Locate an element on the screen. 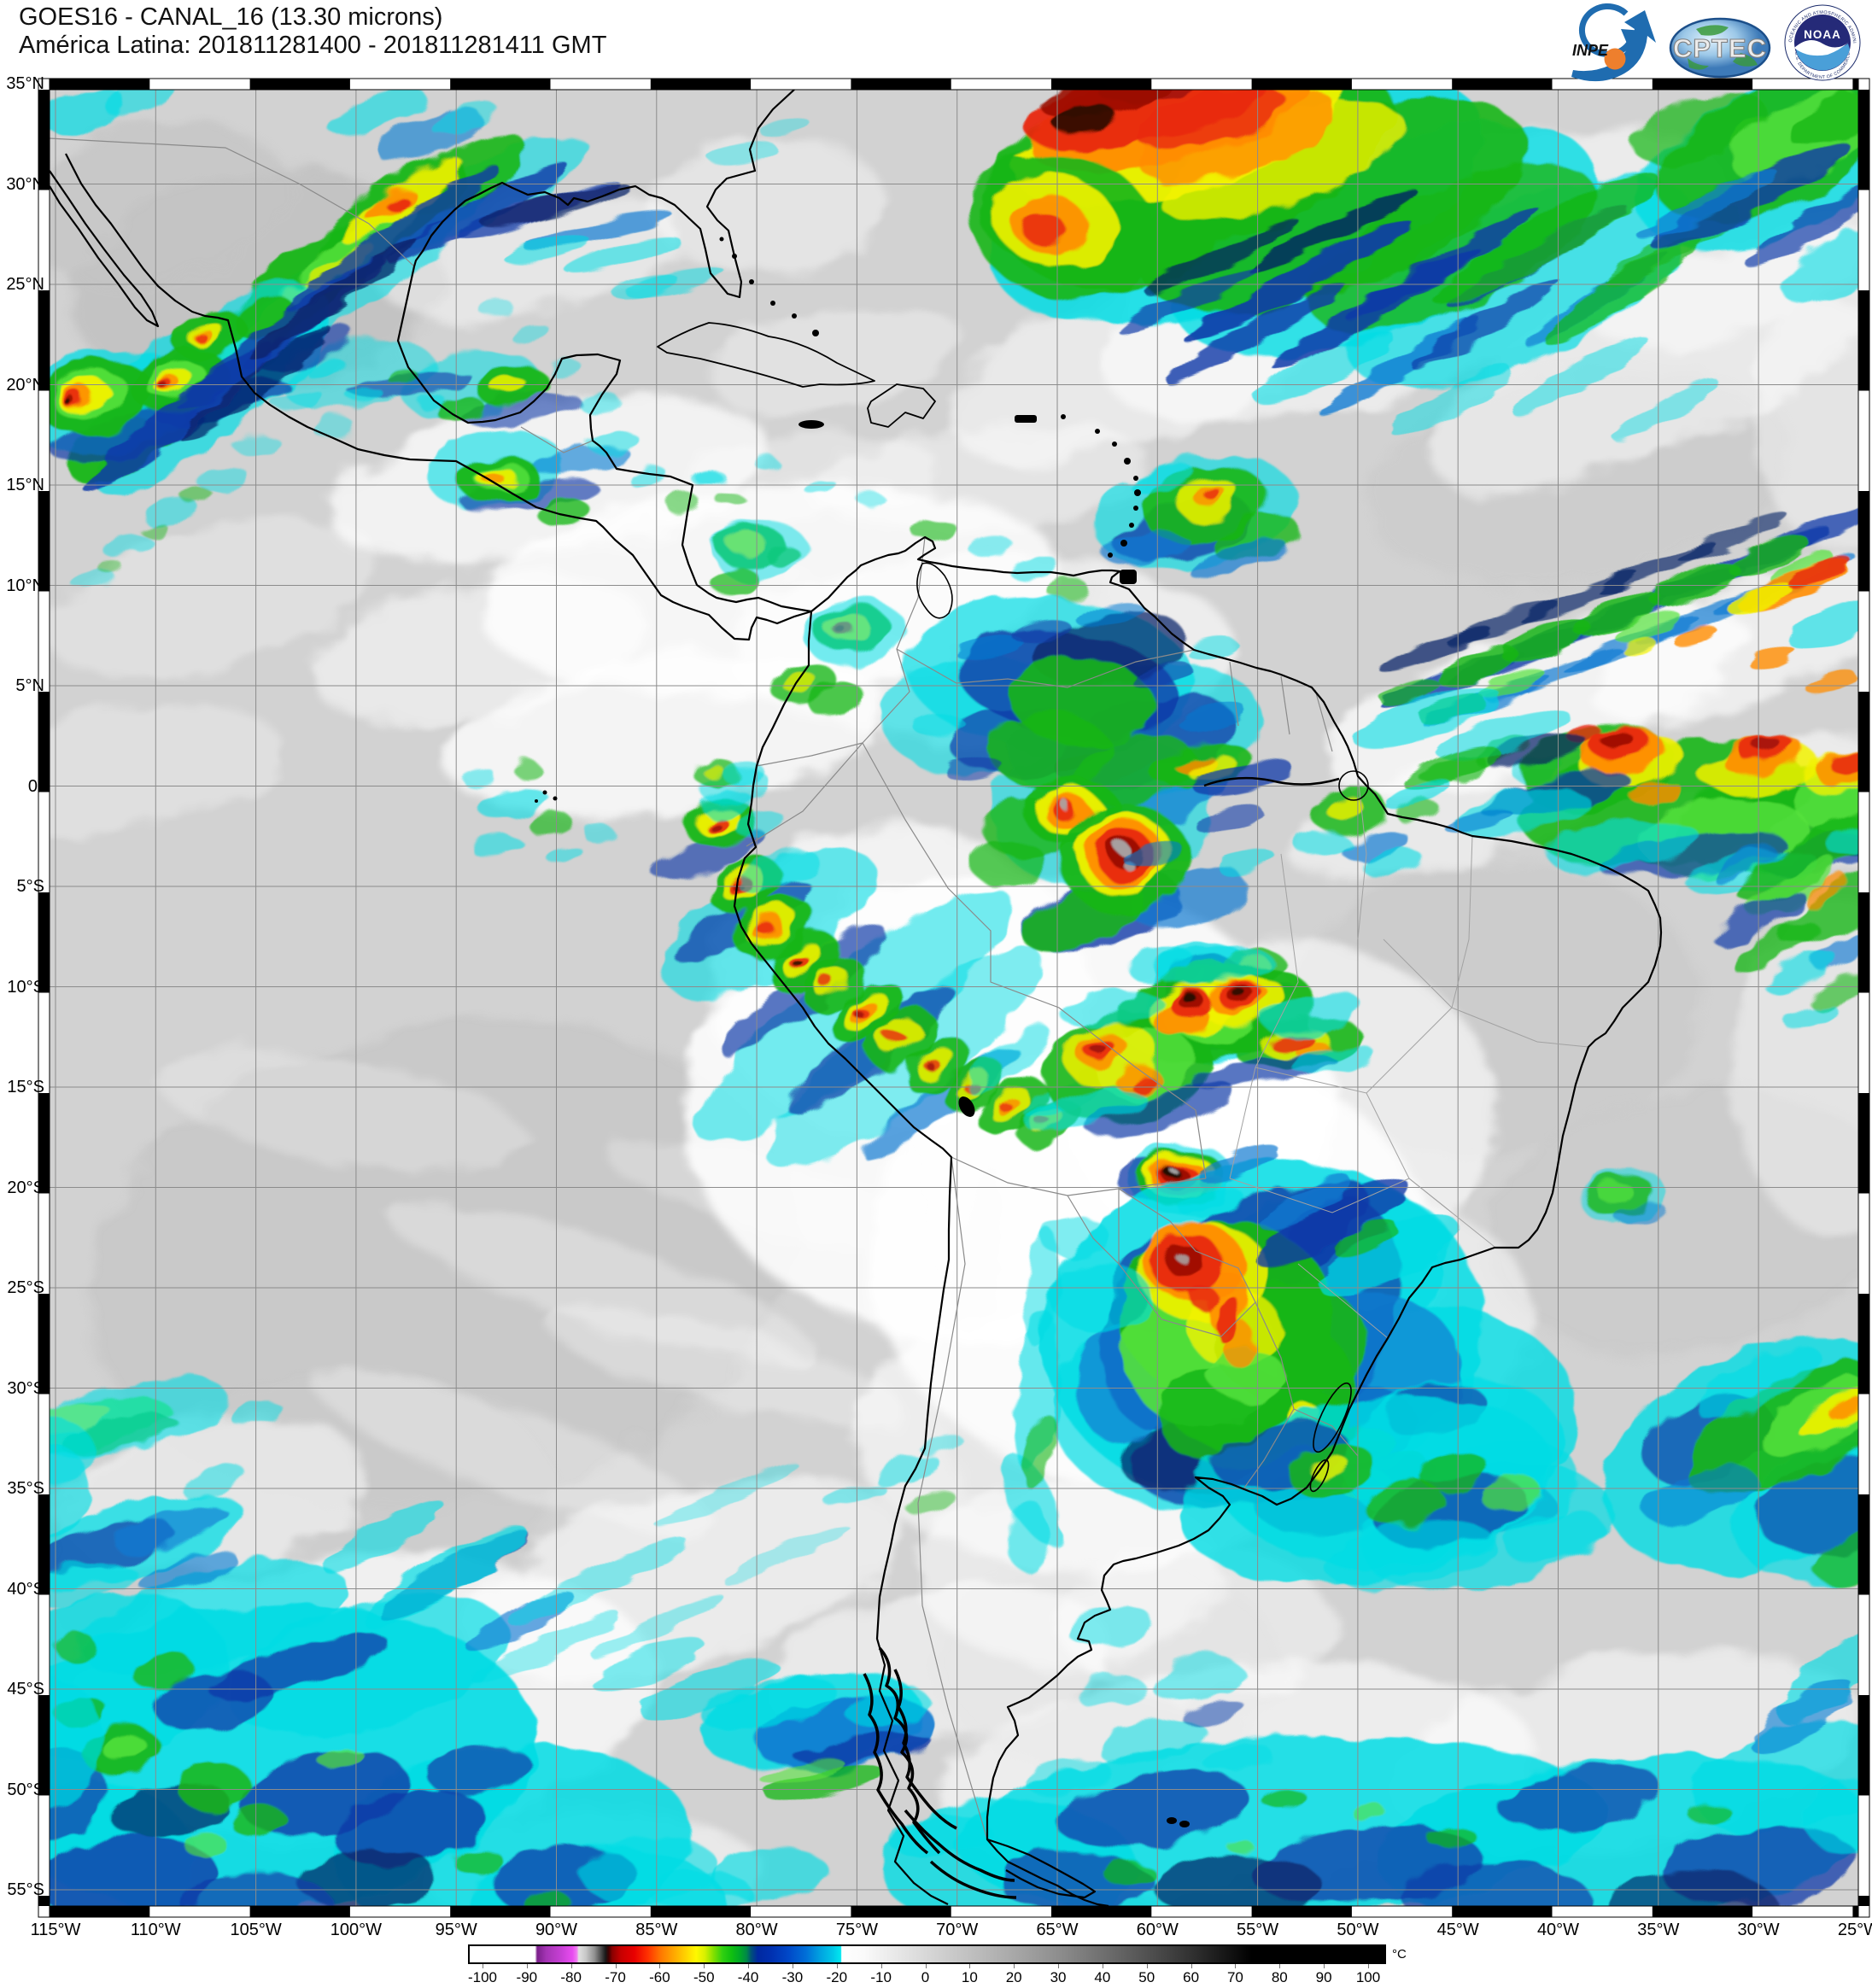  lat-label: 10°N is located at coordinates (25, 585).